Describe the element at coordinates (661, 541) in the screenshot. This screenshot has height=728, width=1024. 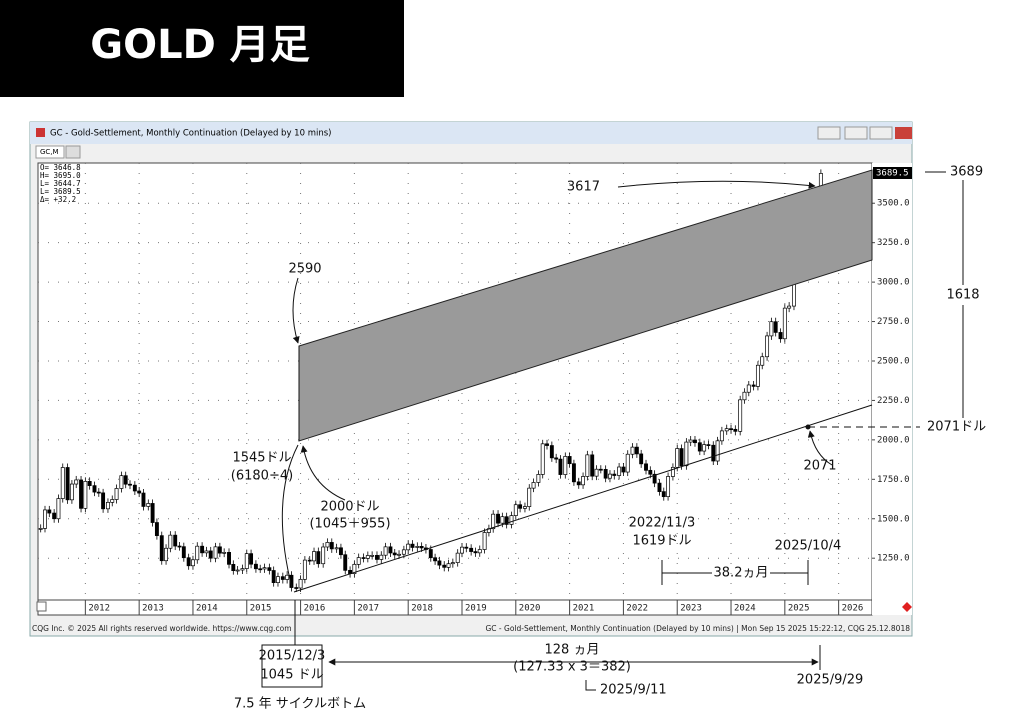
I see `low-price: 1619ドル` at that location.